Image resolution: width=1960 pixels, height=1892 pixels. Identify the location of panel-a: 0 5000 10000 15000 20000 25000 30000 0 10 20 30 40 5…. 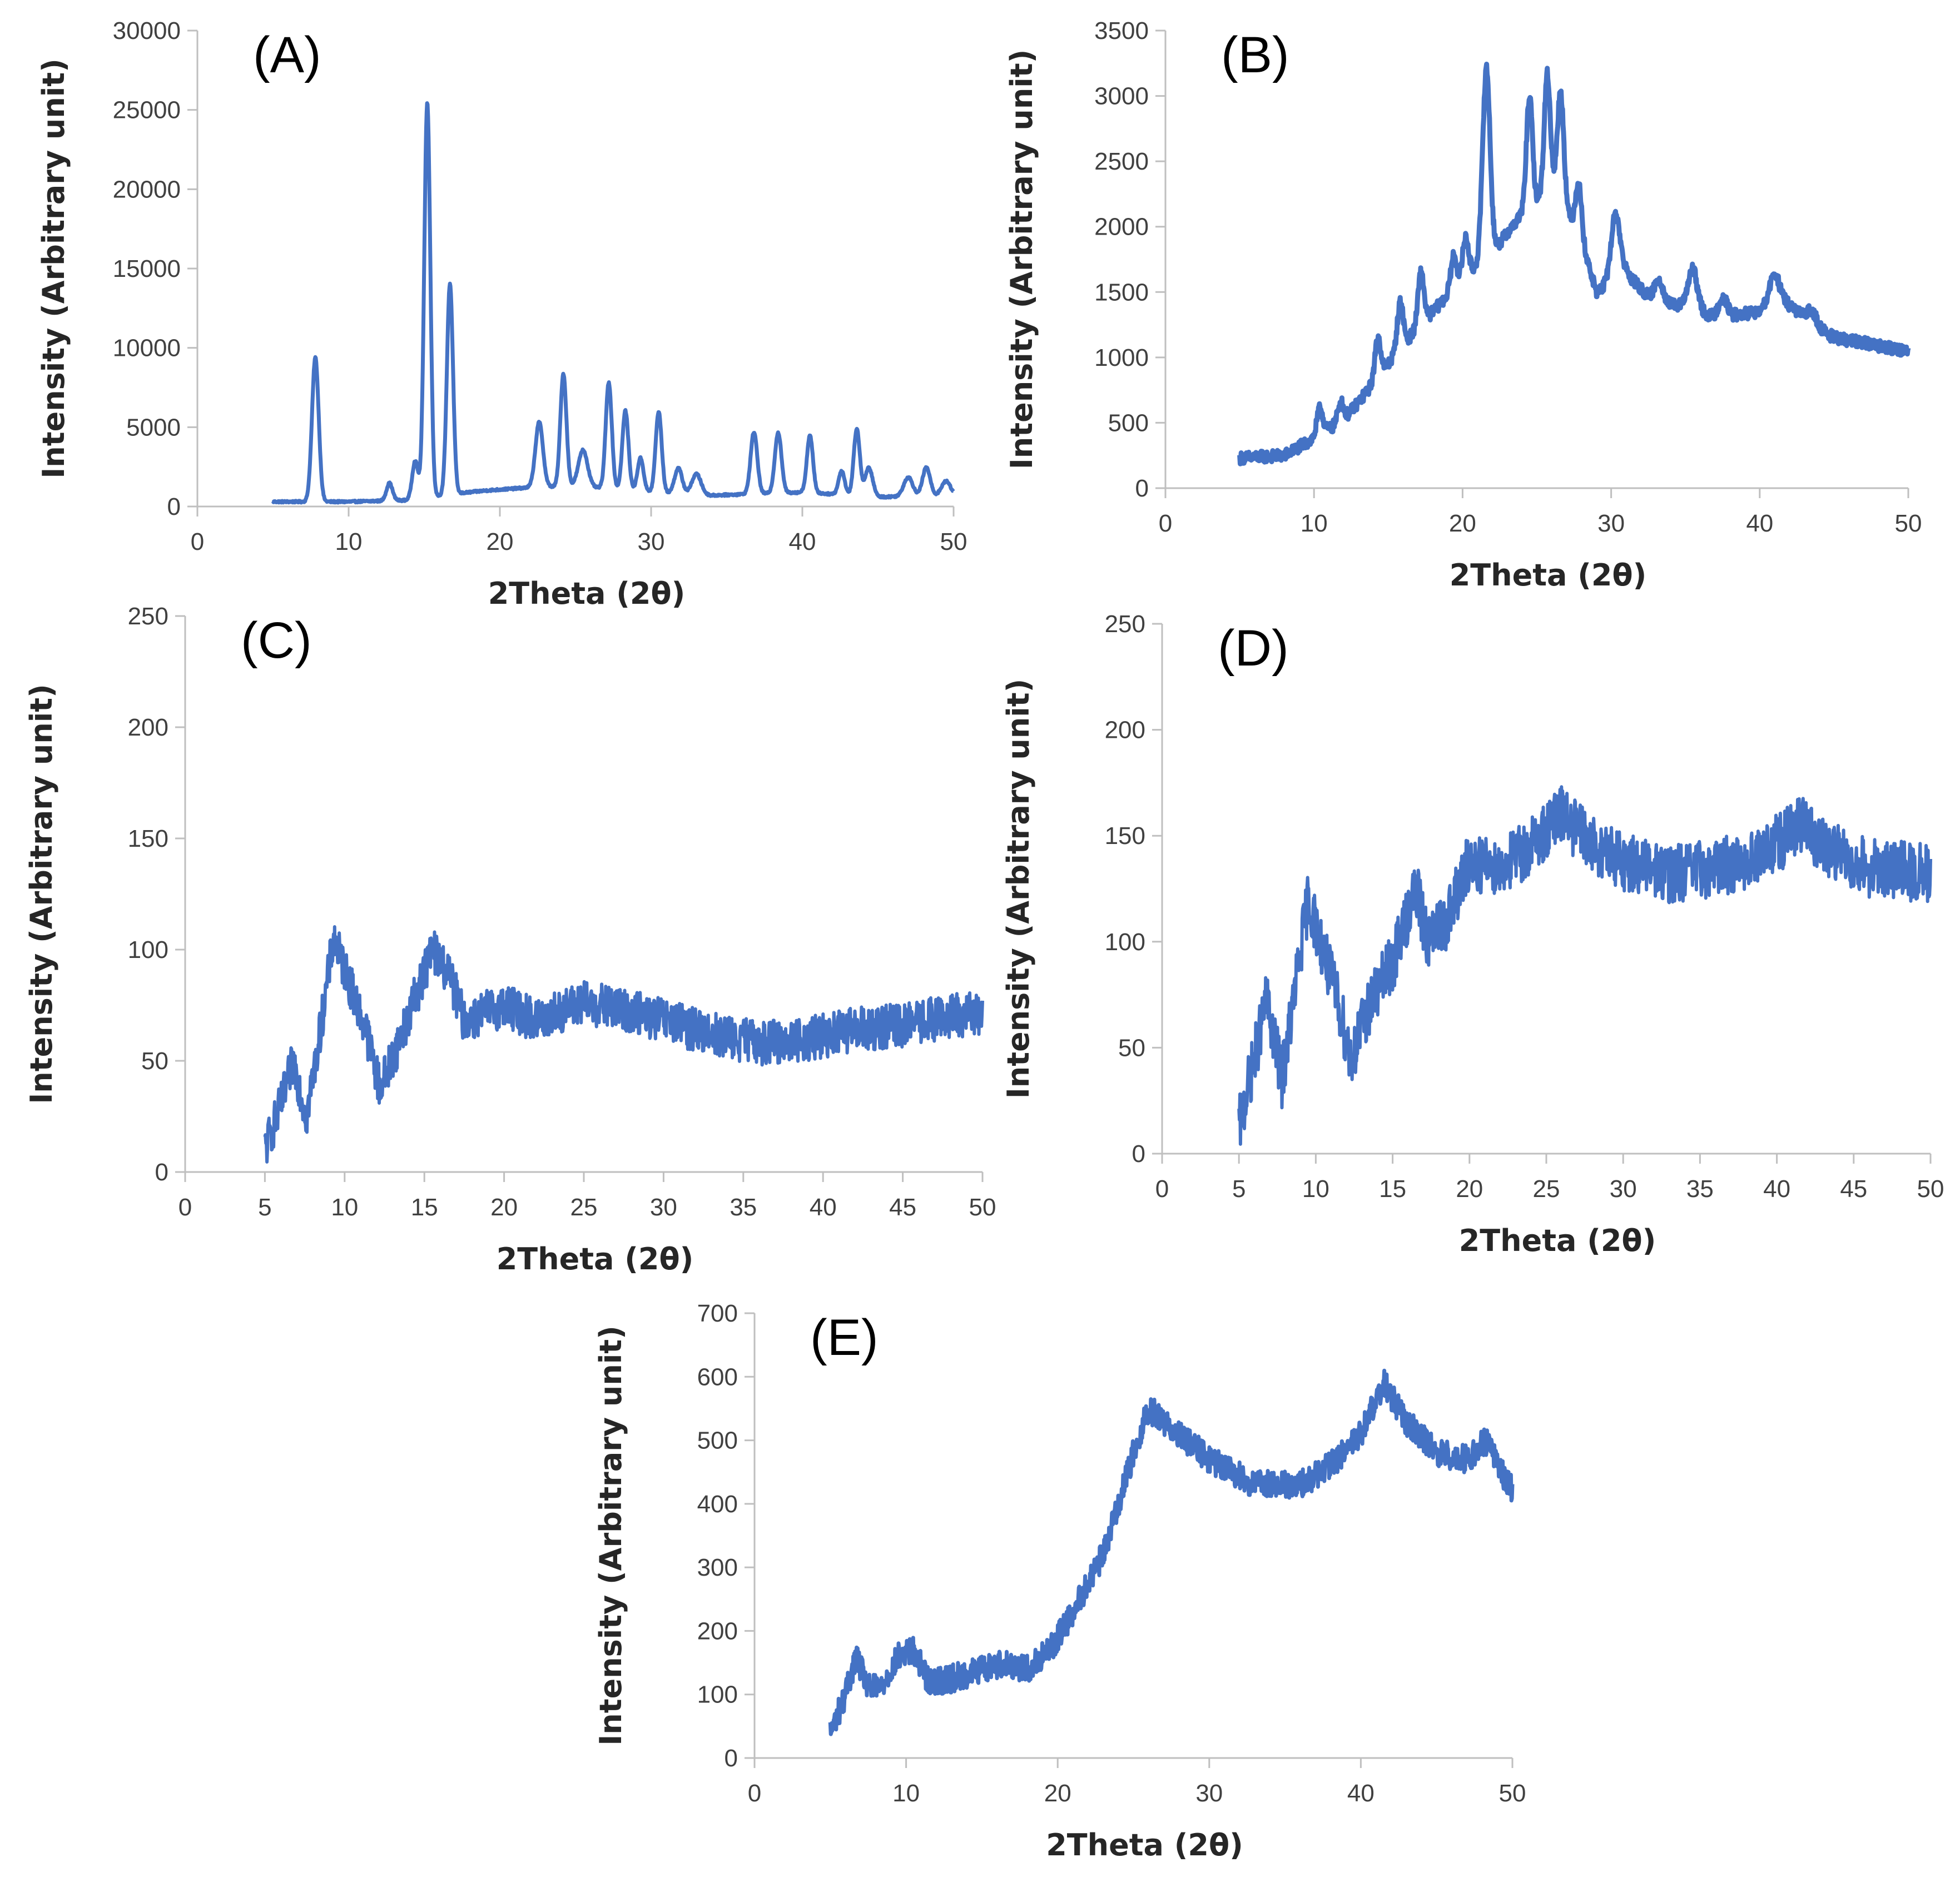
(502, 314).